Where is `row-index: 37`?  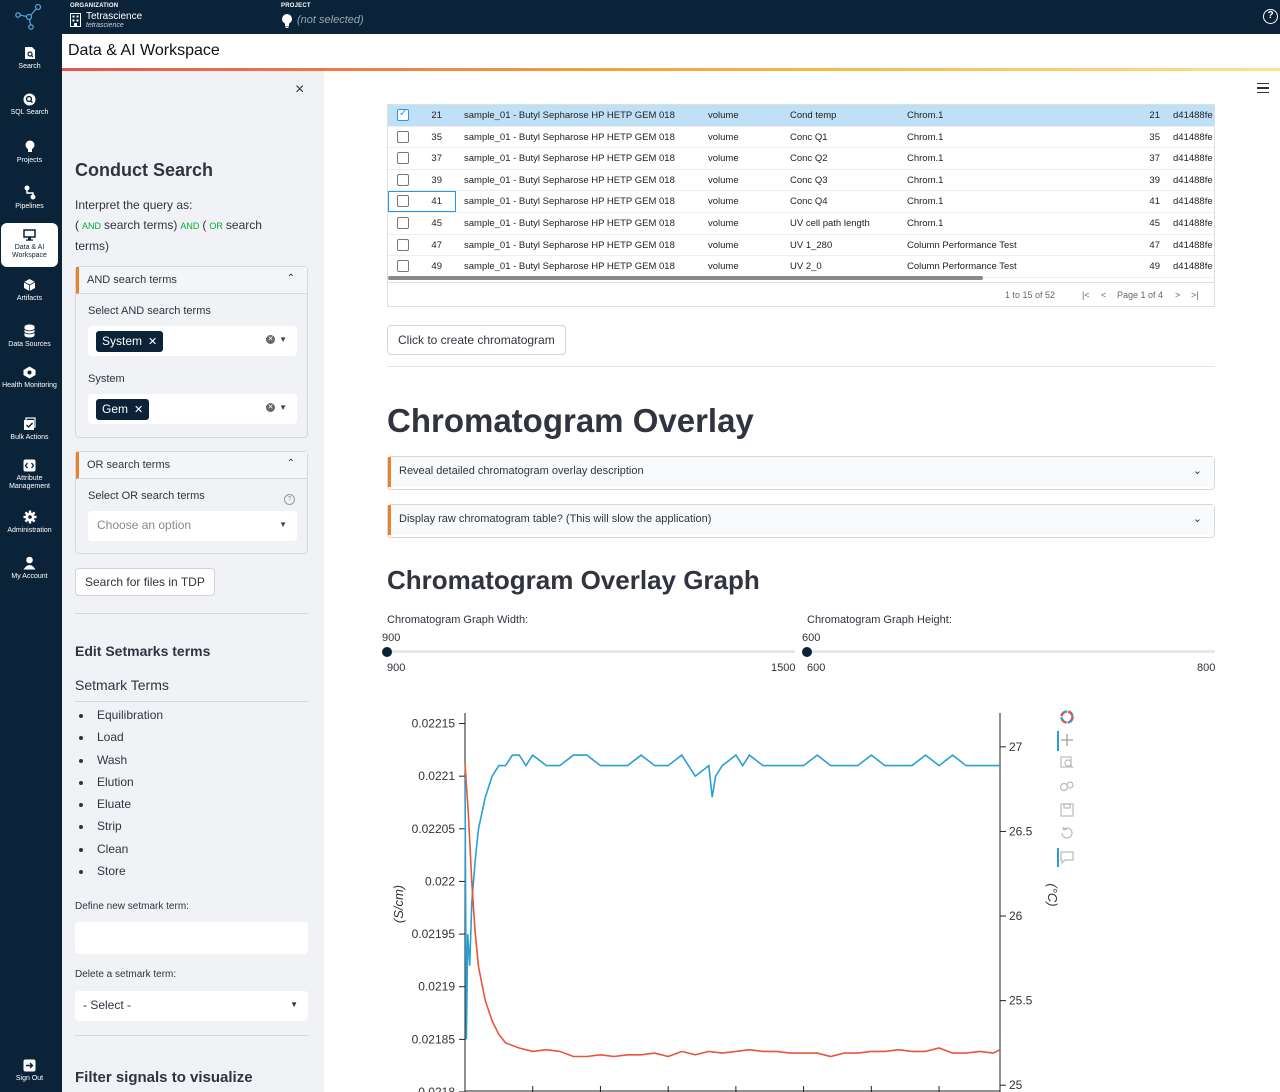
row-index: 37 is located at coordinates (1154, 159).